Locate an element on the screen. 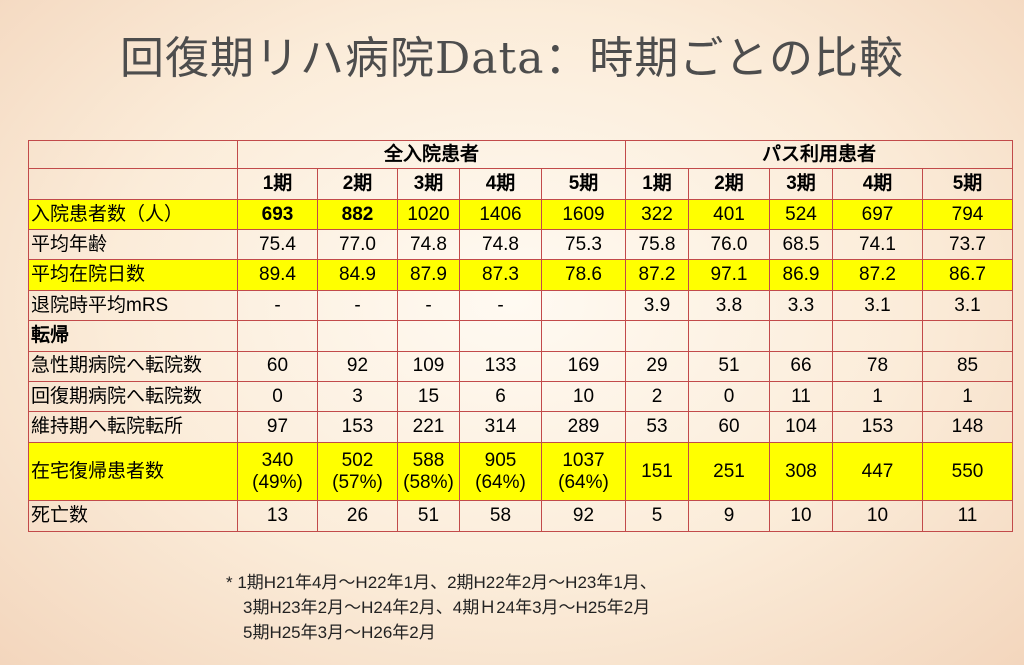 The image size is (1024, 665). table-cell: 87.9 is located at coordinates (428, 275).